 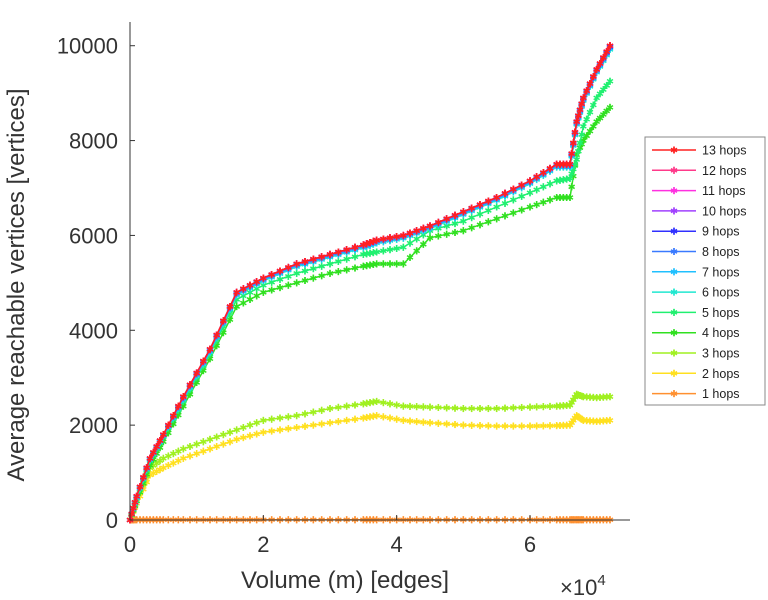 I want to click on x-tick-label: 4, so click(x=397, y=544).